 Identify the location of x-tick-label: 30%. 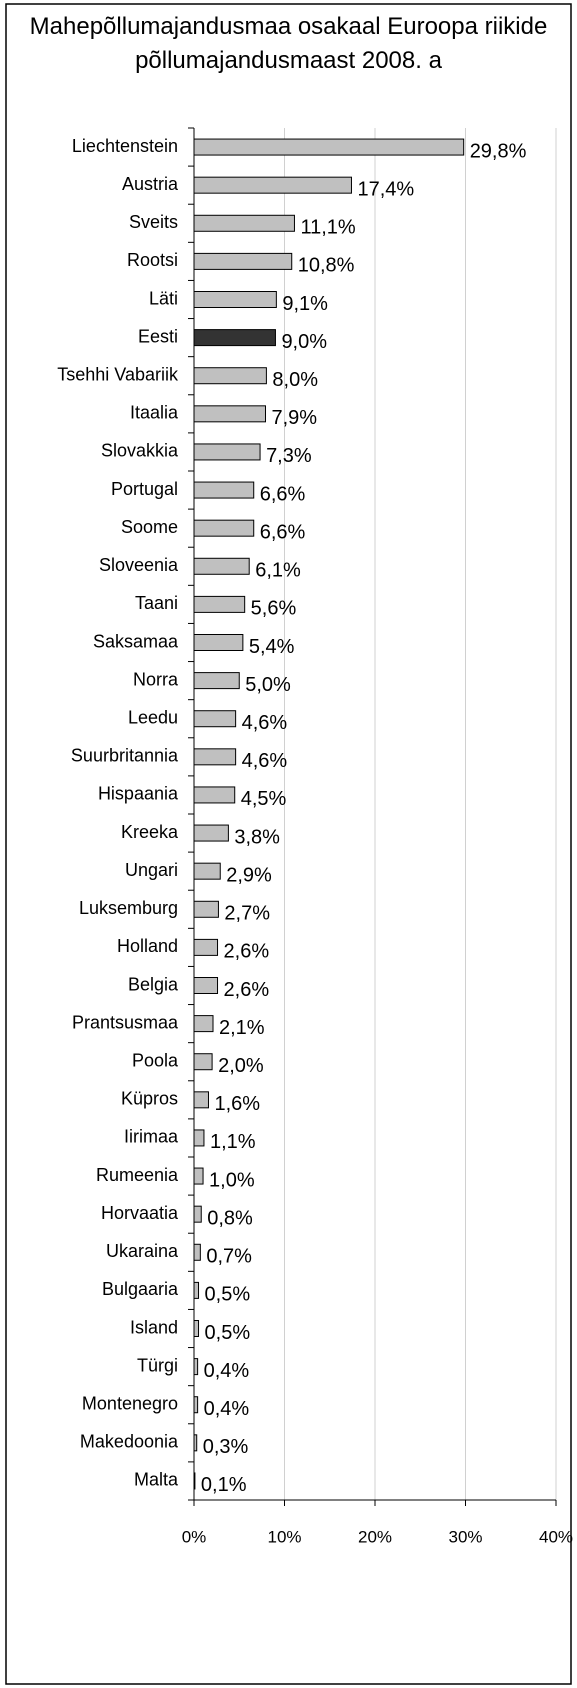
(465, 1536).